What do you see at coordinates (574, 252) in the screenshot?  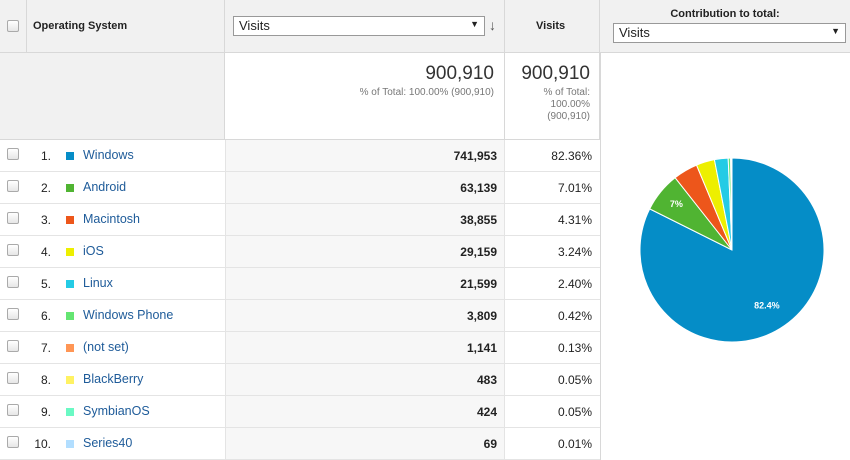 I see `share-value: 3.24%` at bounding box center [574, 252].